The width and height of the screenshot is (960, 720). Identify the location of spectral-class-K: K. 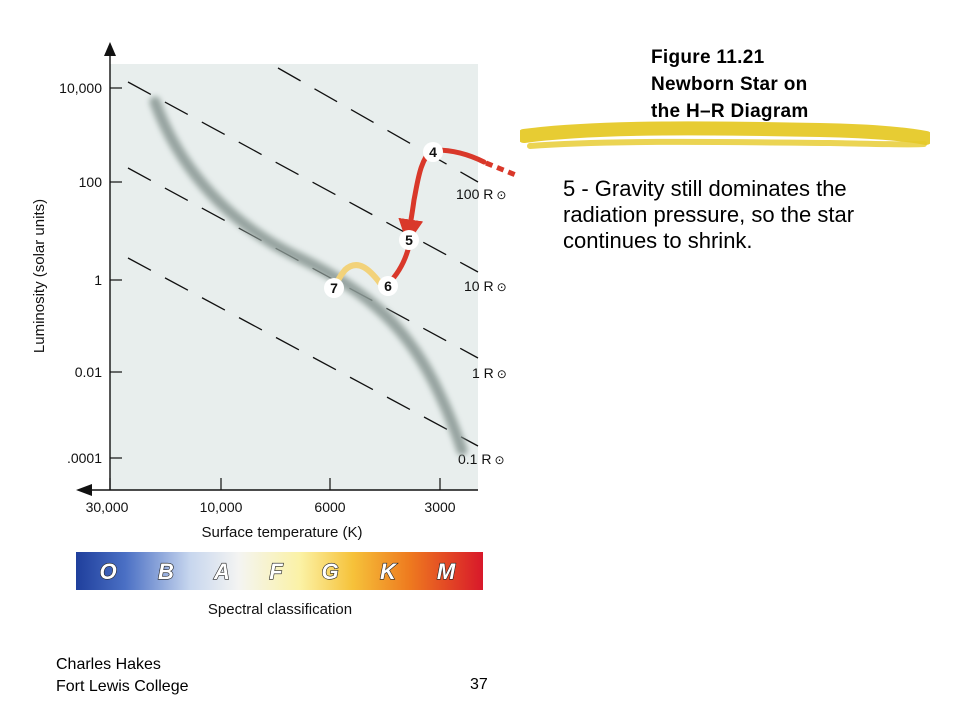
(389, 571).